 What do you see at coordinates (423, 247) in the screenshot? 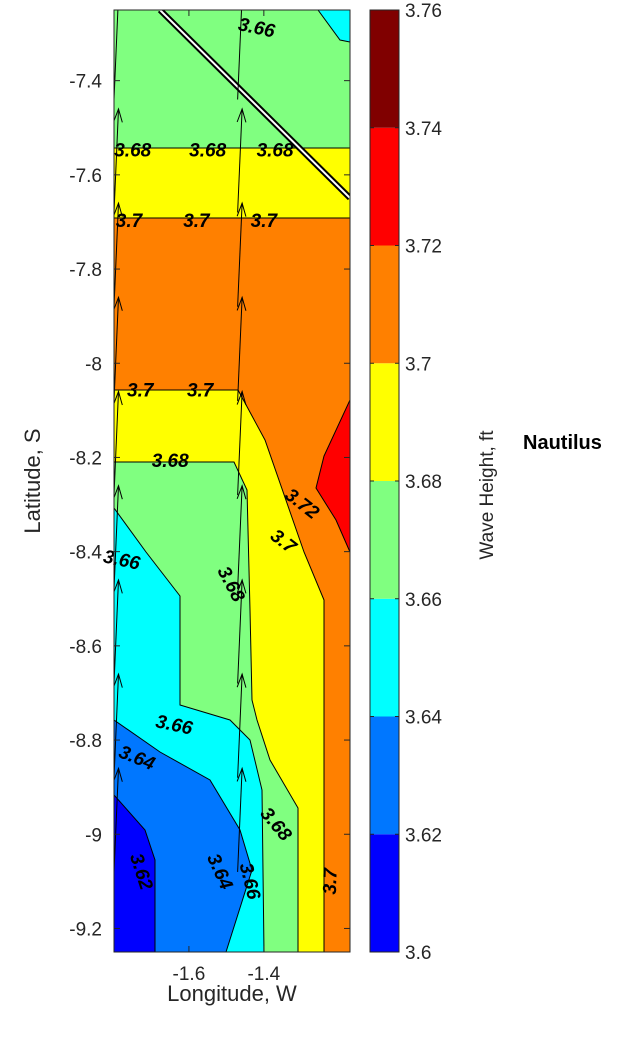
I see `colorbar-tick-label: 3.72` at bounding box center [423, 247].